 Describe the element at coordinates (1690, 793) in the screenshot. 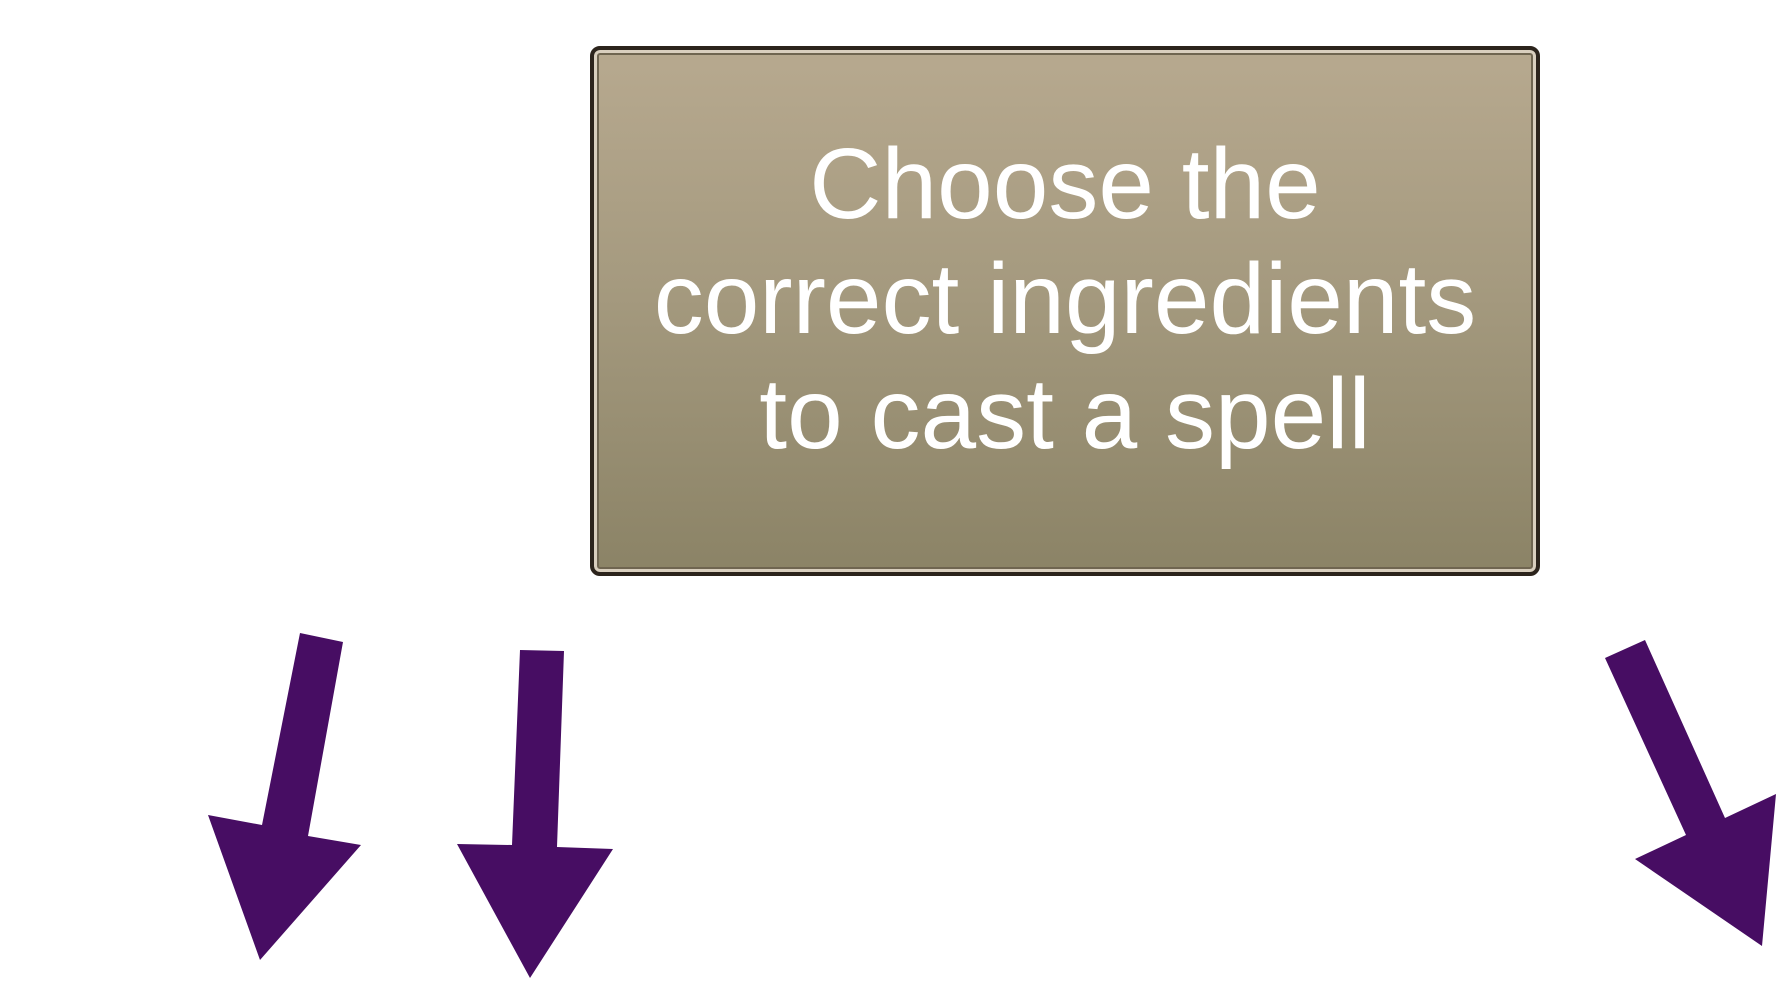

I see `arrow-right-icon` at that location.